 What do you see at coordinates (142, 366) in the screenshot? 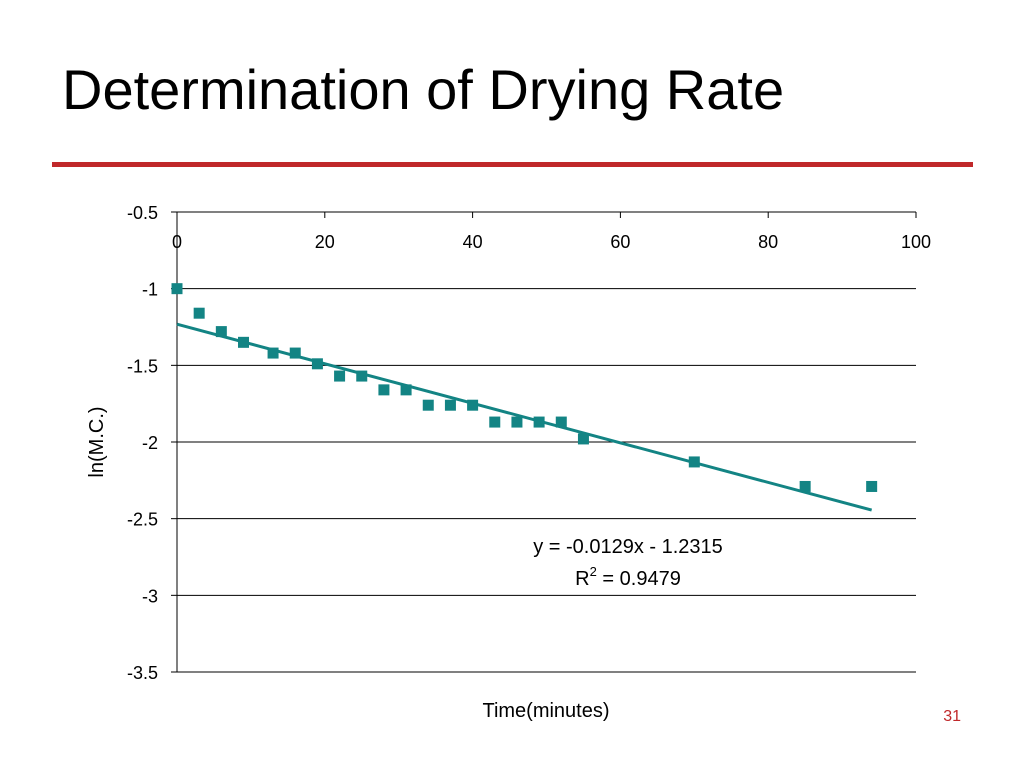
I see `y-tick-label: -1.5` at bounding box center [142, 366].